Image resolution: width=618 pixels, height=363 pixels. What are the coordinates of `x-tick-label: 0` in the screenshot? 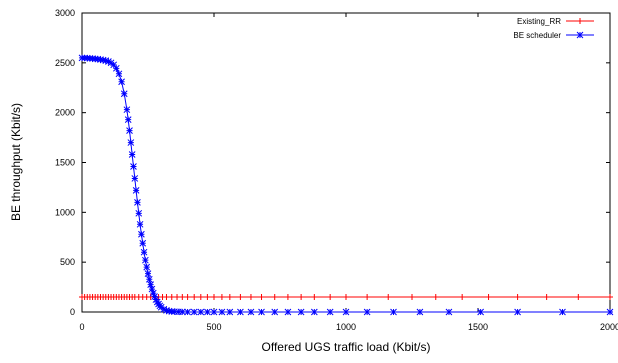 It's located at (81, 327).